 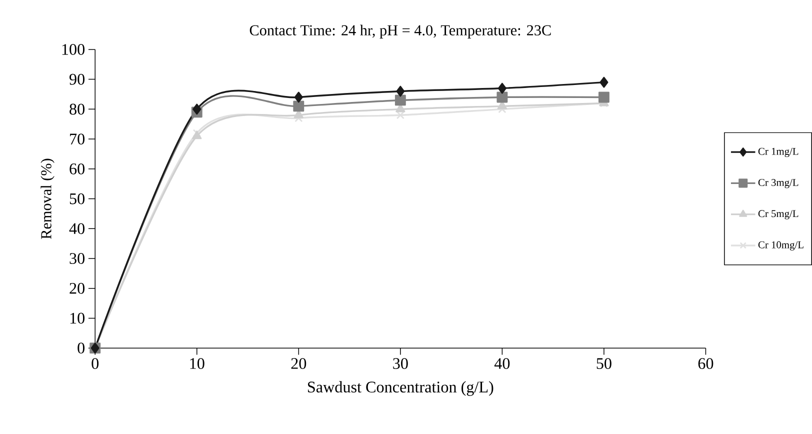 What do you see at coordinates (77, 198) in the screenshot?
I see `y-tick-label: 50` at bounding box center [77, 198].